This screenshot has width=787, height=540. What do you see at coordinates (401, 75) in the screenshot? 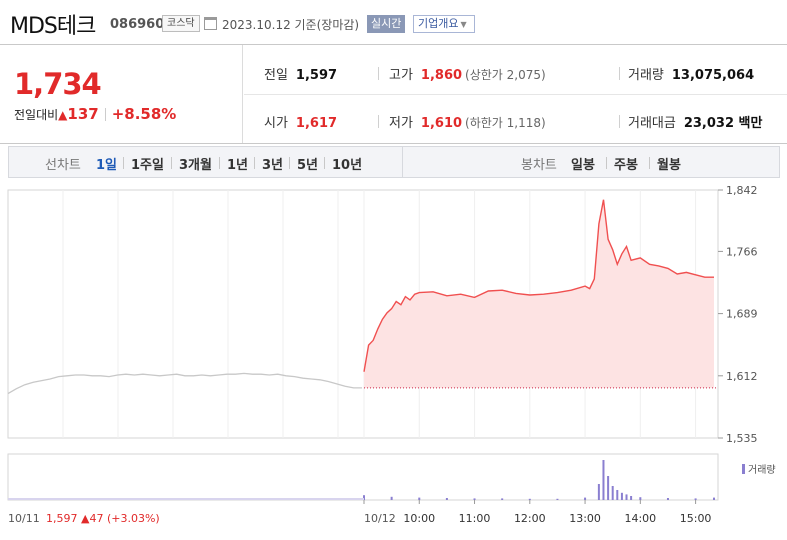
I see `stat-label: 고가` at bounding box center [401, 75].